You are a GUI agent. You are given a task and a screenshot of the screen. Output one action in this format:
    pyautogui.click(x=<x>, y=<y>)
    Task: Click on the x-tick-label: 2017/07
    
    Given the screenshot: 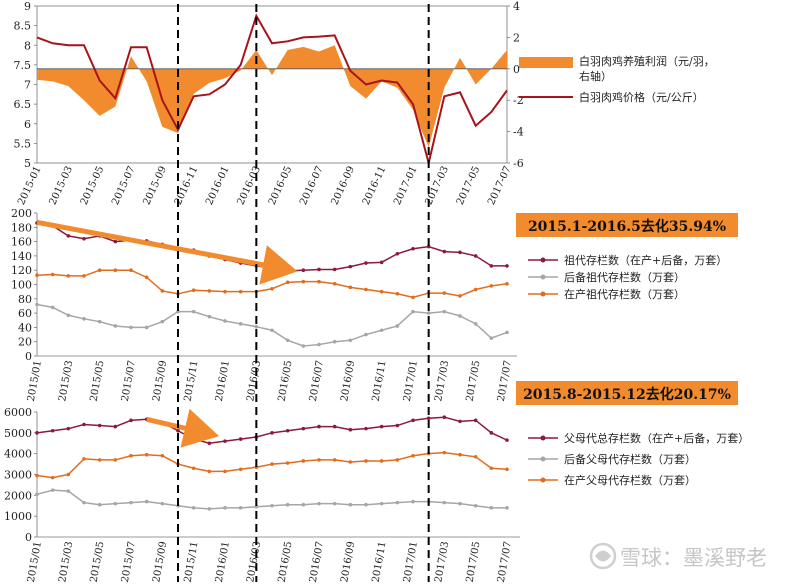 What is the action you would take?
    pyautogui.click(x=505, y=381)
    